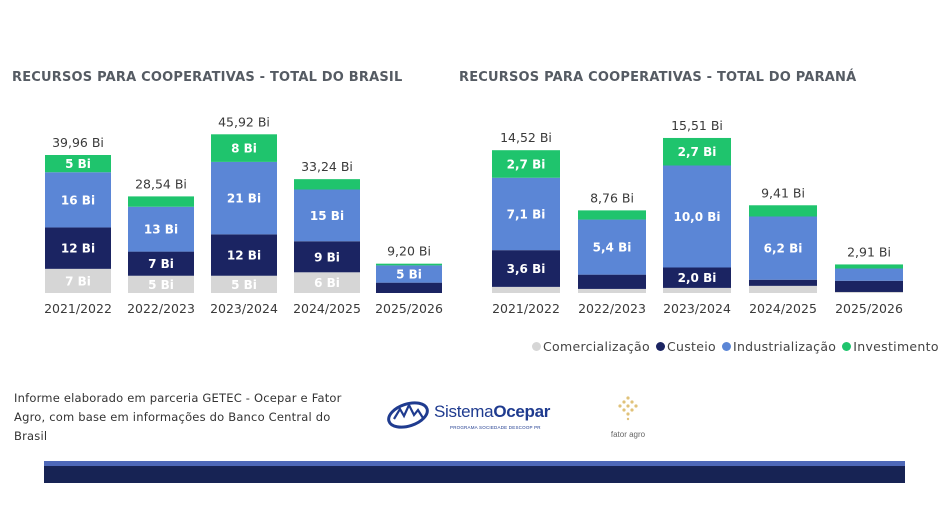 This screenshot has width=940, height=530. I want to click on legend-dot-industrializacao, so click(726, 346).